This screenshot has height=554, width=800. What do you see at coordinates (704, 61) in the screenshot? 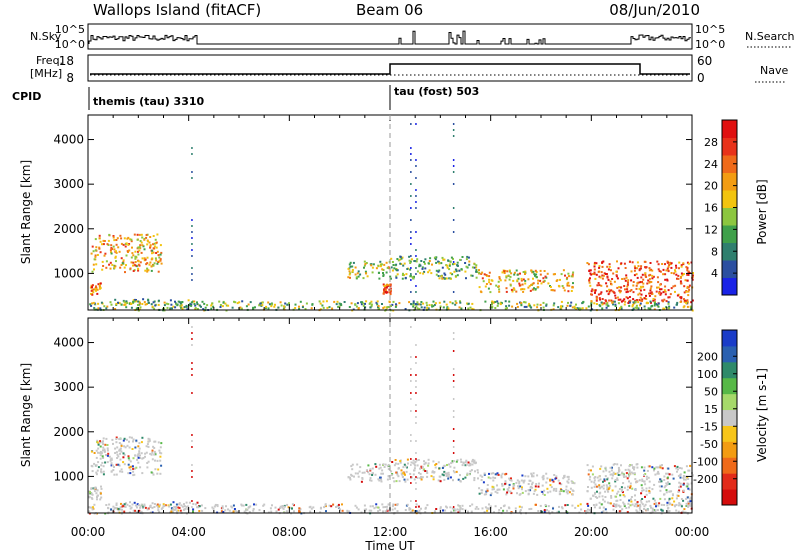
I see `nave-tick-high: 60` at bounding box center [704, 61].